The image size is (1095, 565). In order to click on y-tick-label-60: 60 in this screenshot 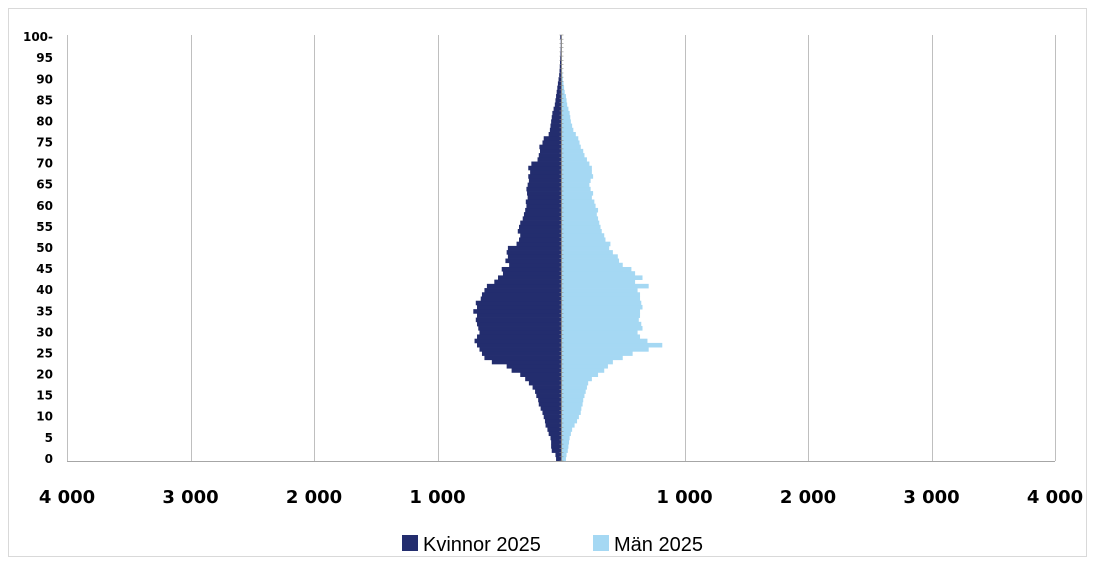, I will do `click(44, 206)`.